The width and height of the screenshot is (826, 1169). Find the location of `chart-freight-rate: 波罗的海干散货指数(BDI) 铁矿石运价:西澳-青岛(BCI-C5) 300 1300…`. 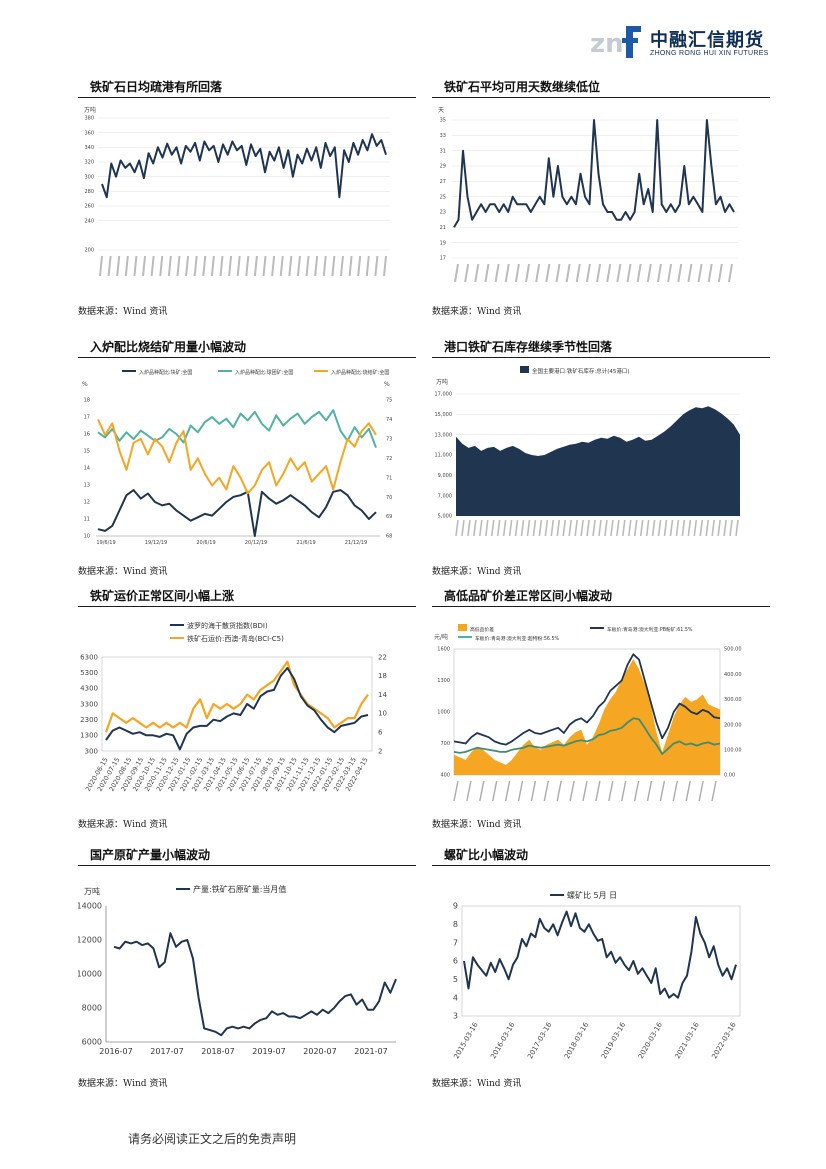

chart-freight-rate: 波罗的海干散货指数(BDI) 铁矿石运价:西澳-青岛(BCI-C5) 300 1300… is located at coordinates (233, 707).